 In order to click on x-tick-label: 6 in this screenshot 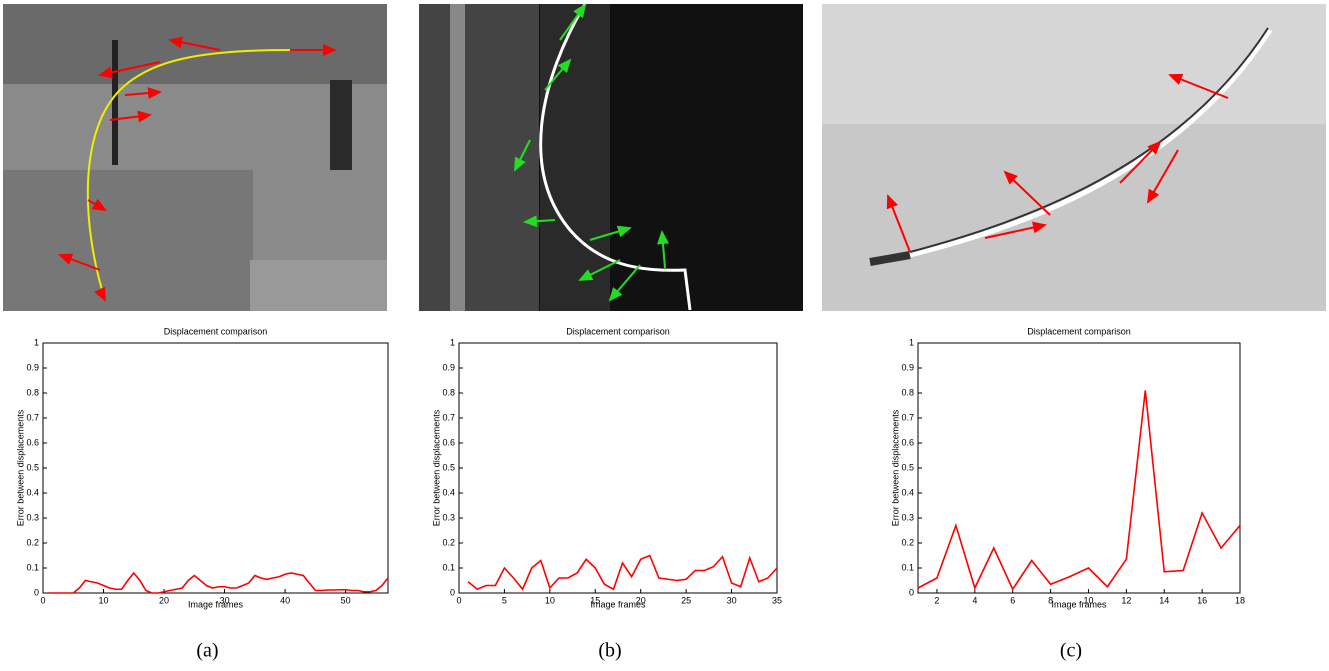, I will do `click(1012, 600)`.